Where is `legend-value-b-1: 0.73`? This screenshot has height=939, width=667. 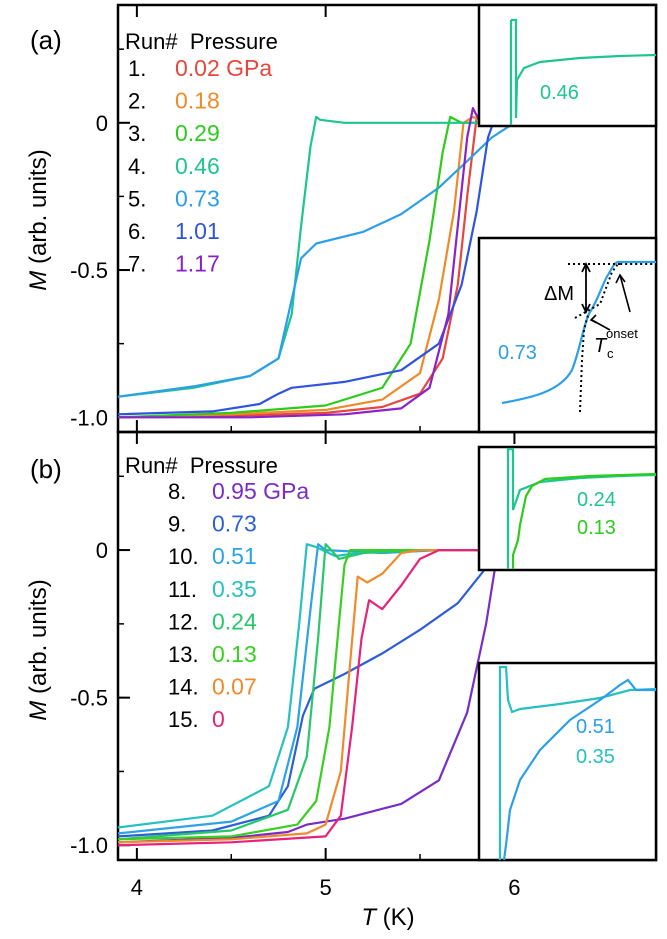 legend-value-b-1: 0.73 is located at coordinates (234, 524).